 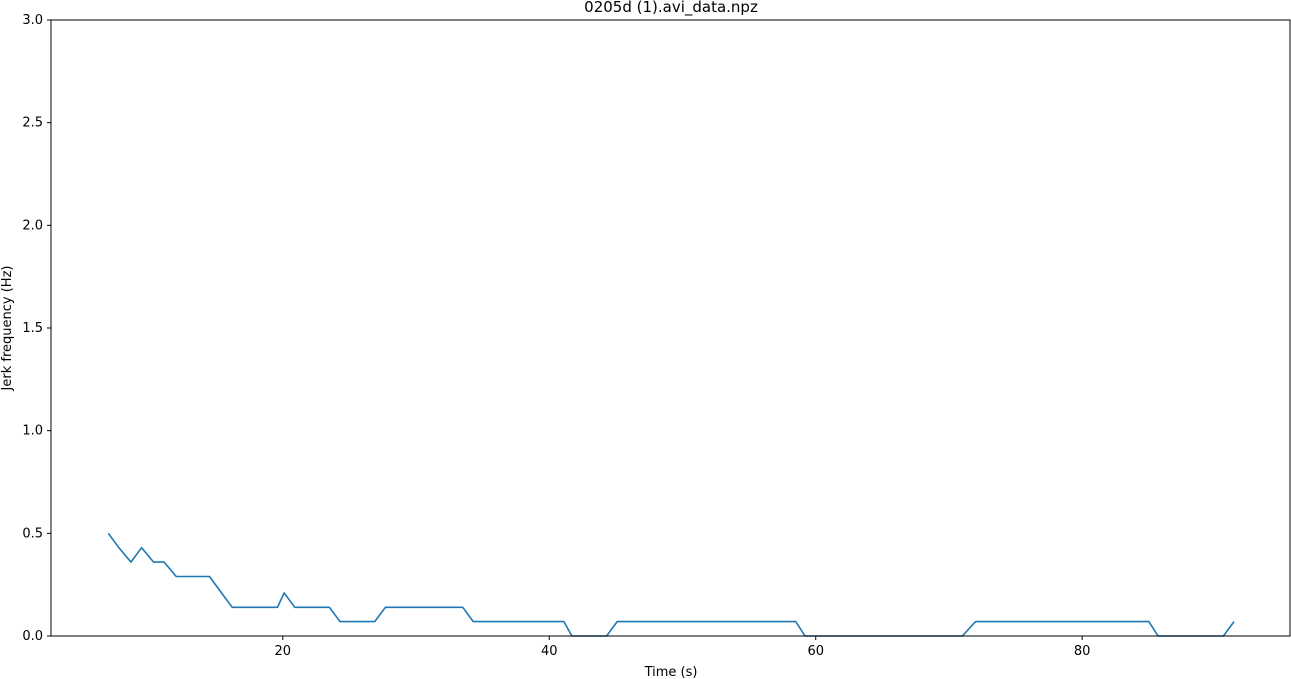 I want to click on y-tick-label: 0.5, so click(x=32, y=533).